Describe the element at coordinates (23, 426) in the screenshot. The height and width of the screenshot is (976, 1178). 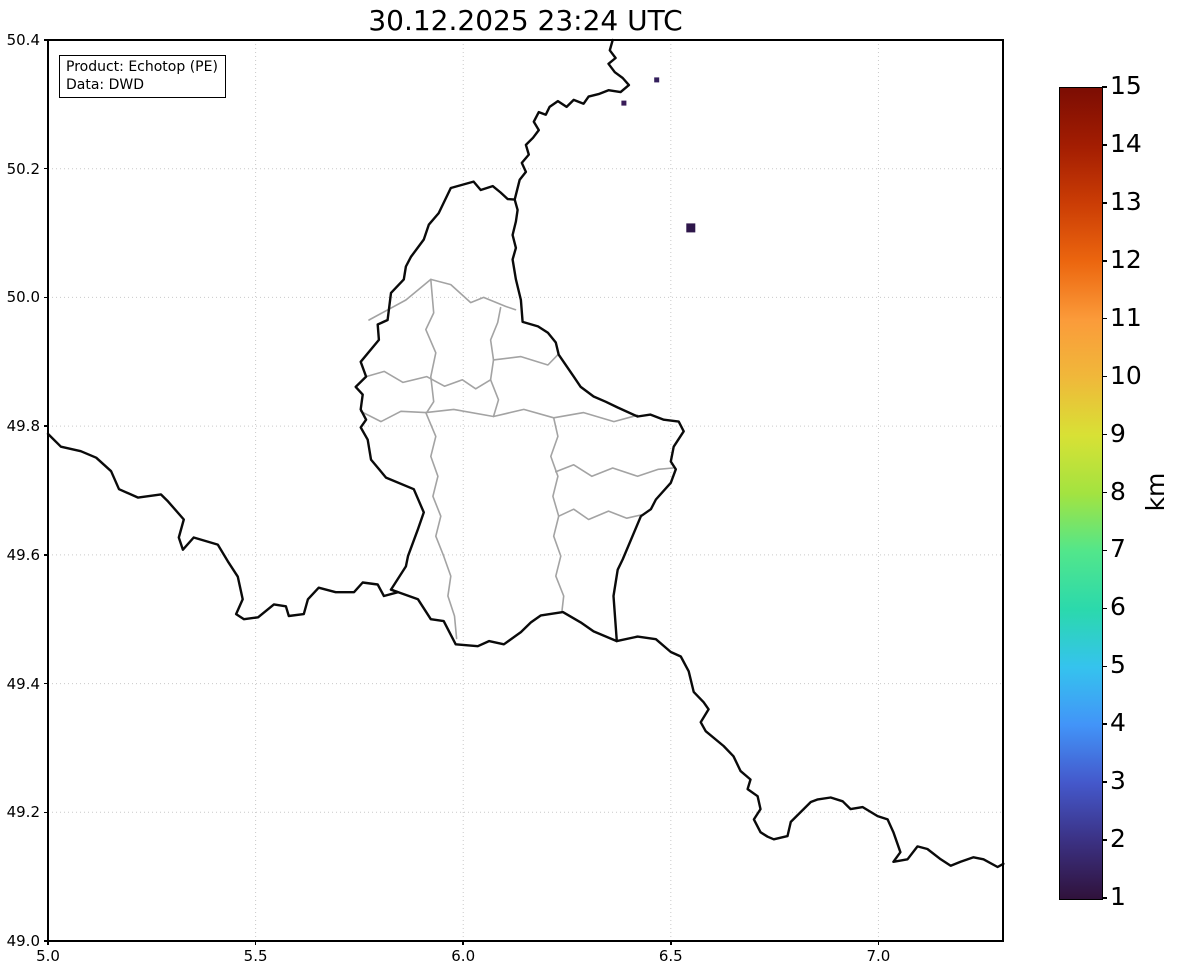
I see `y-tick-label: 49.8` at that location.